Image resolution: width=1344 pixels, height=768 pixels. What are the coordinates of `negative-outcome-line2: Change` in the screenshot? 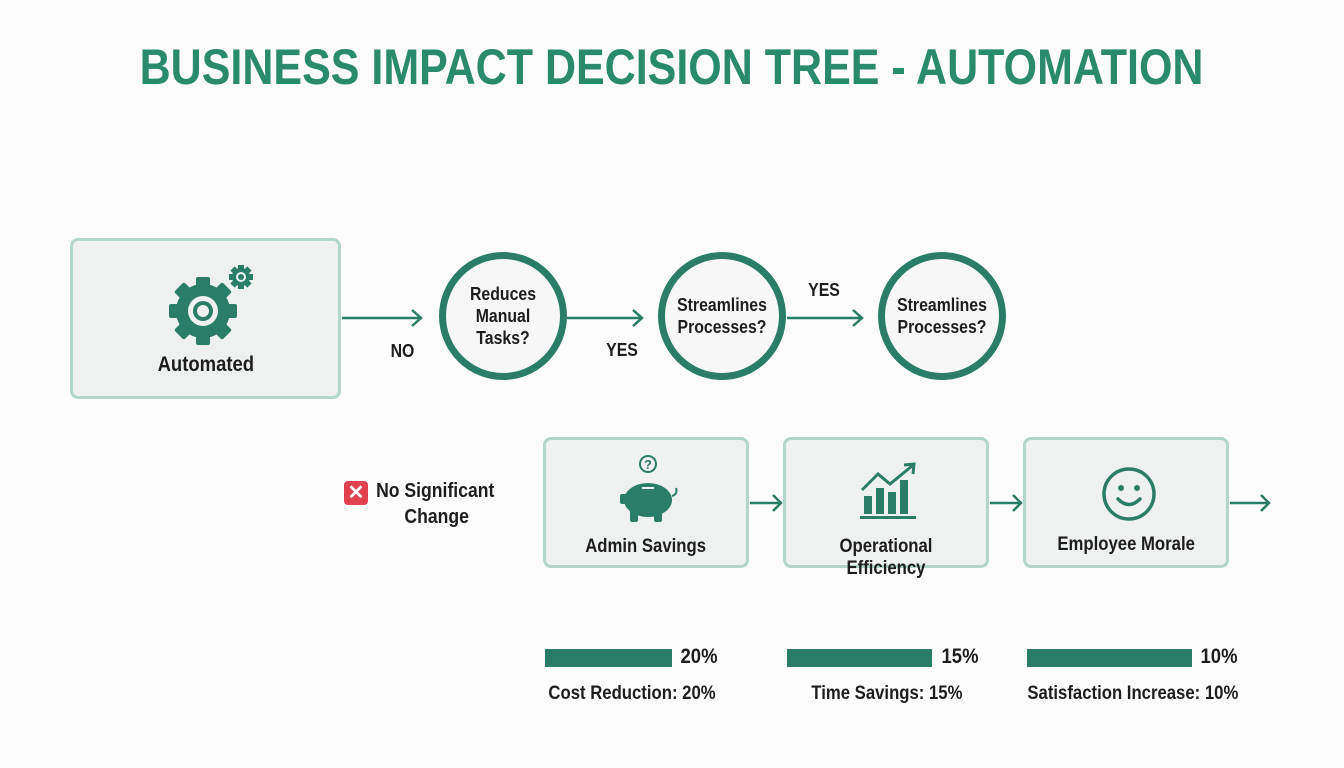 It's located at (436, 517).